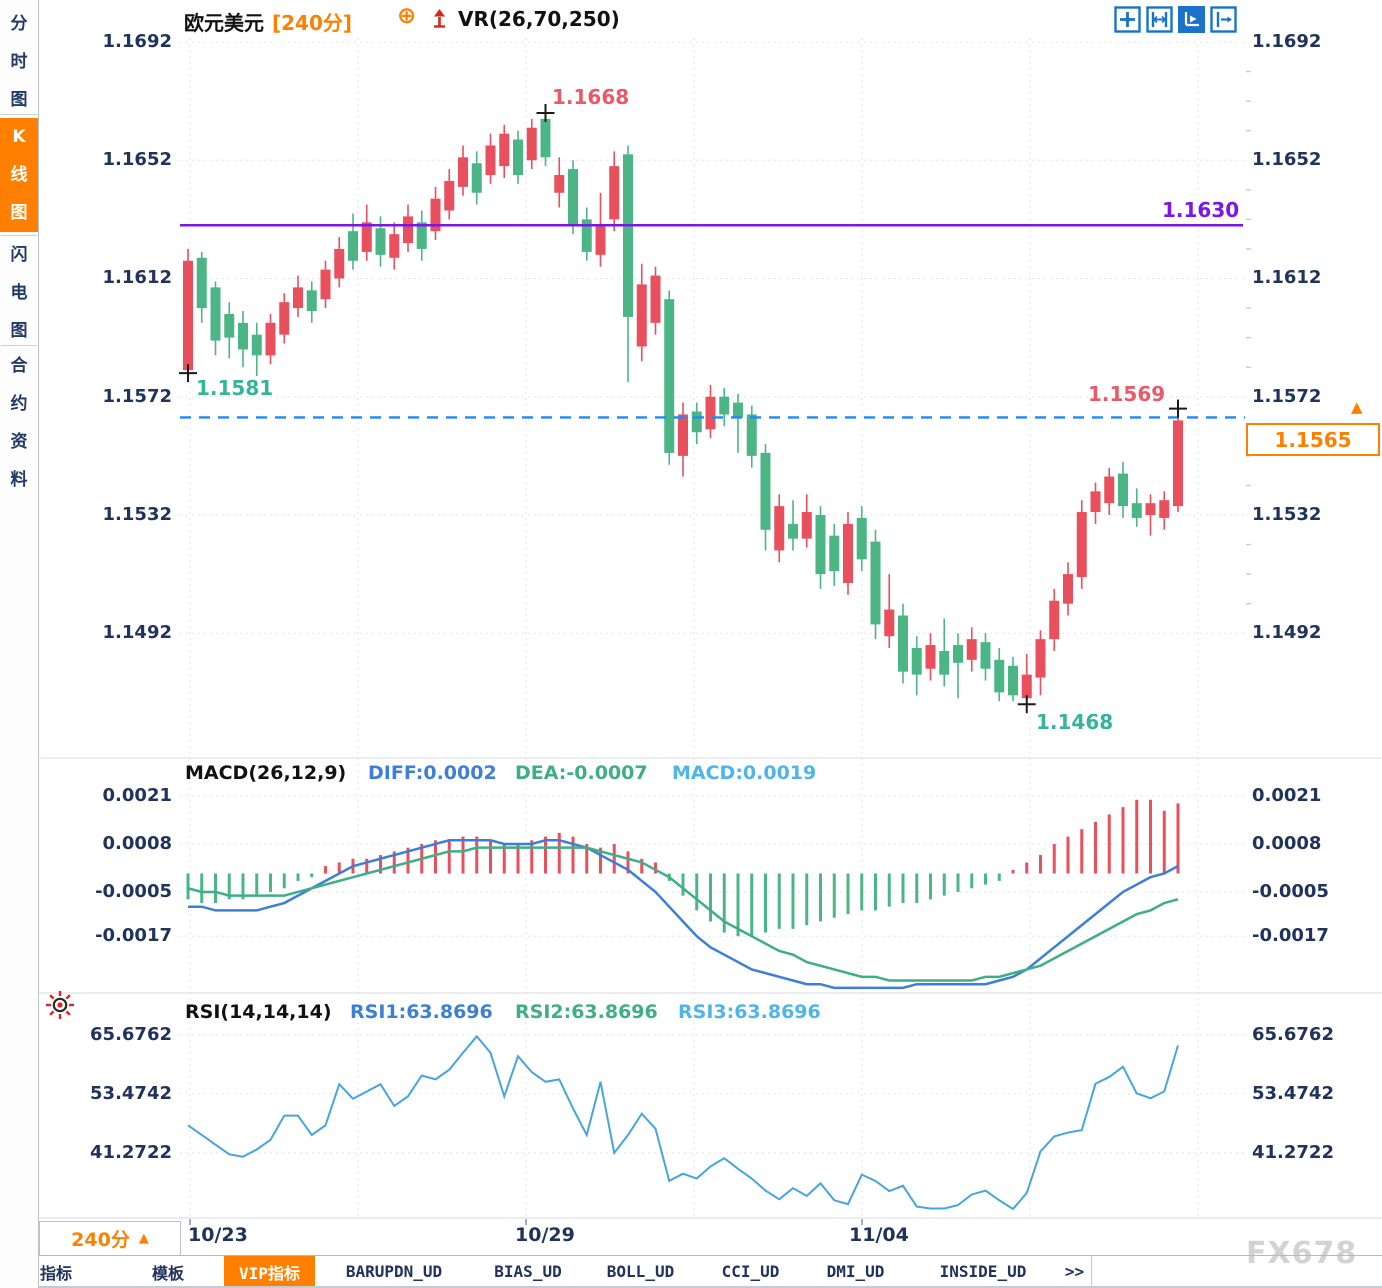 Image resolution: width=1382 pixels, height=1288 pixels. Describe the element at coordinates (439, 18) in the screenshot. I see `up-arrow-icon` at that location.